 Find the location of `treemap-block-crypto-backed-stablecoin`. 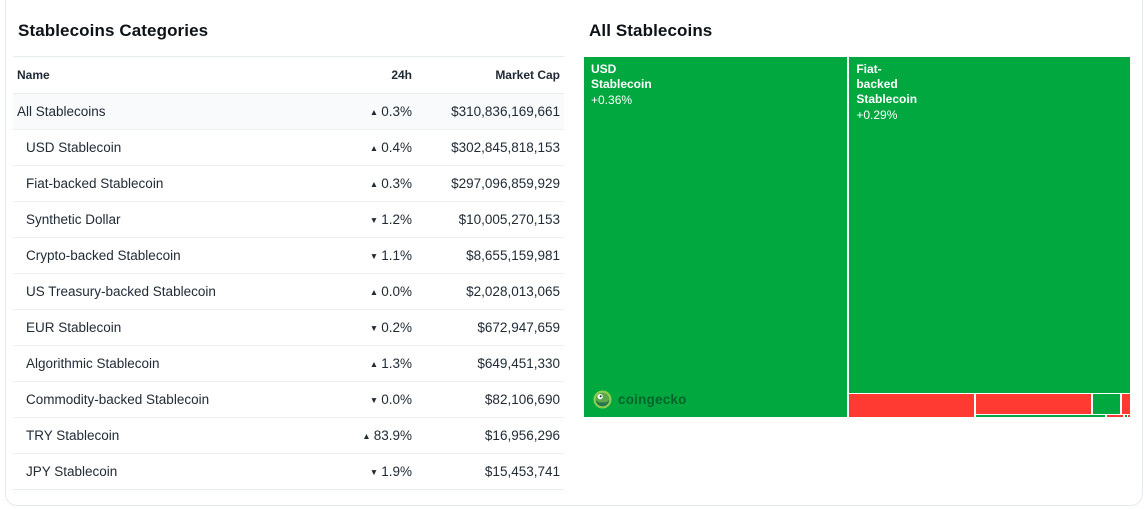

treemap-block-crypto-backed-stablecoin is located at coordinates (1033, 404).